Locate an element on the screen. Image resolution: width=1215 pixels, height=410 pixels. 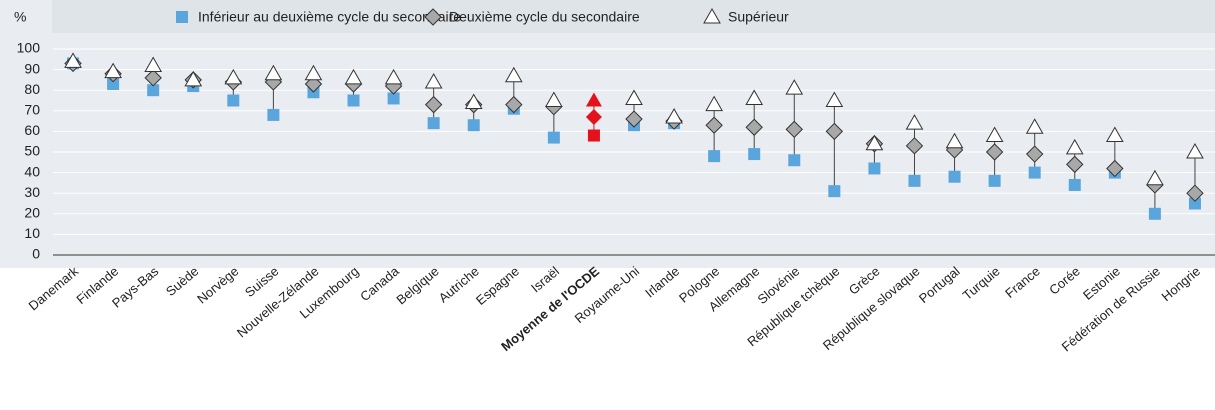
y-tick-label: 90 is located at coordinates (32, 68).